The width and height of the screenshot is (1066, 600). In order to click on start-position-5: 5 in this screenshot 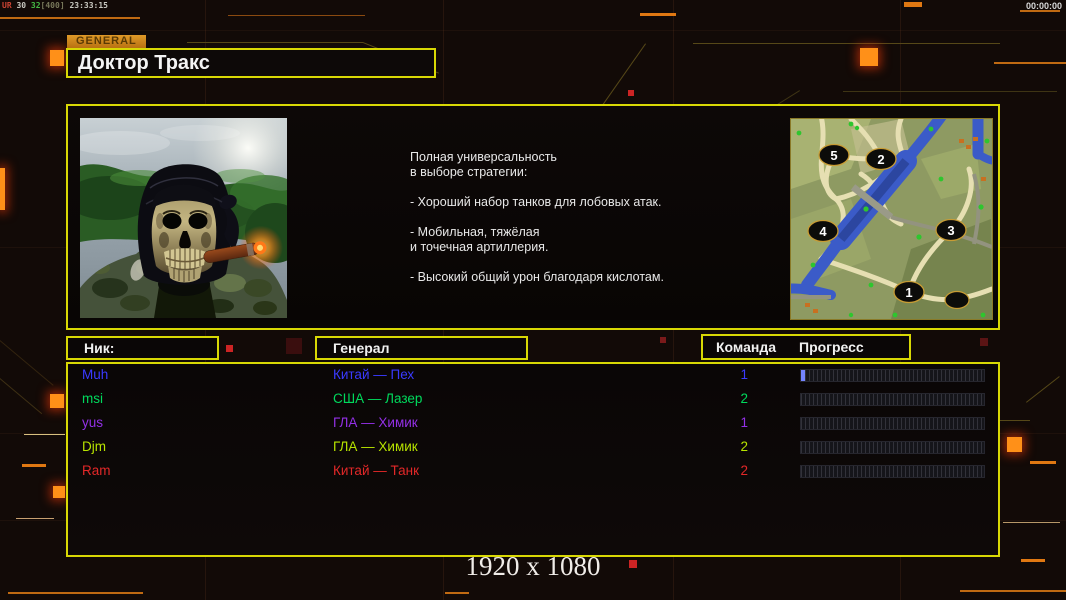, I will do `click(834, 155)`.